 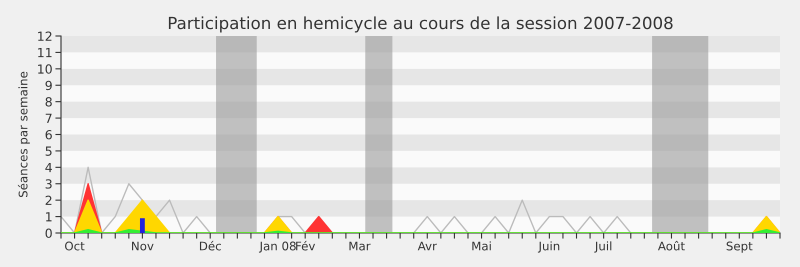 What do you see at coordinates (549, 247) in the screenshot?
I see `x-tick-label: Juin` at bounding box center [549, 247].